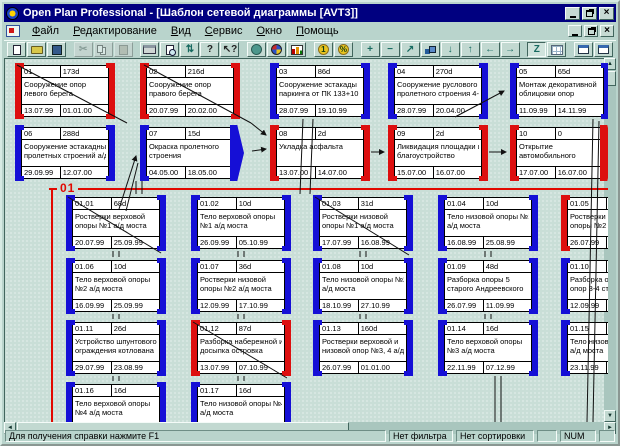 The height and width of the screenshot is (446, 620). What do you see at coordinates (115, 31) in the screenshot?
I see `menu-item-edit: Редактирование` at bounding box center [115, 31].